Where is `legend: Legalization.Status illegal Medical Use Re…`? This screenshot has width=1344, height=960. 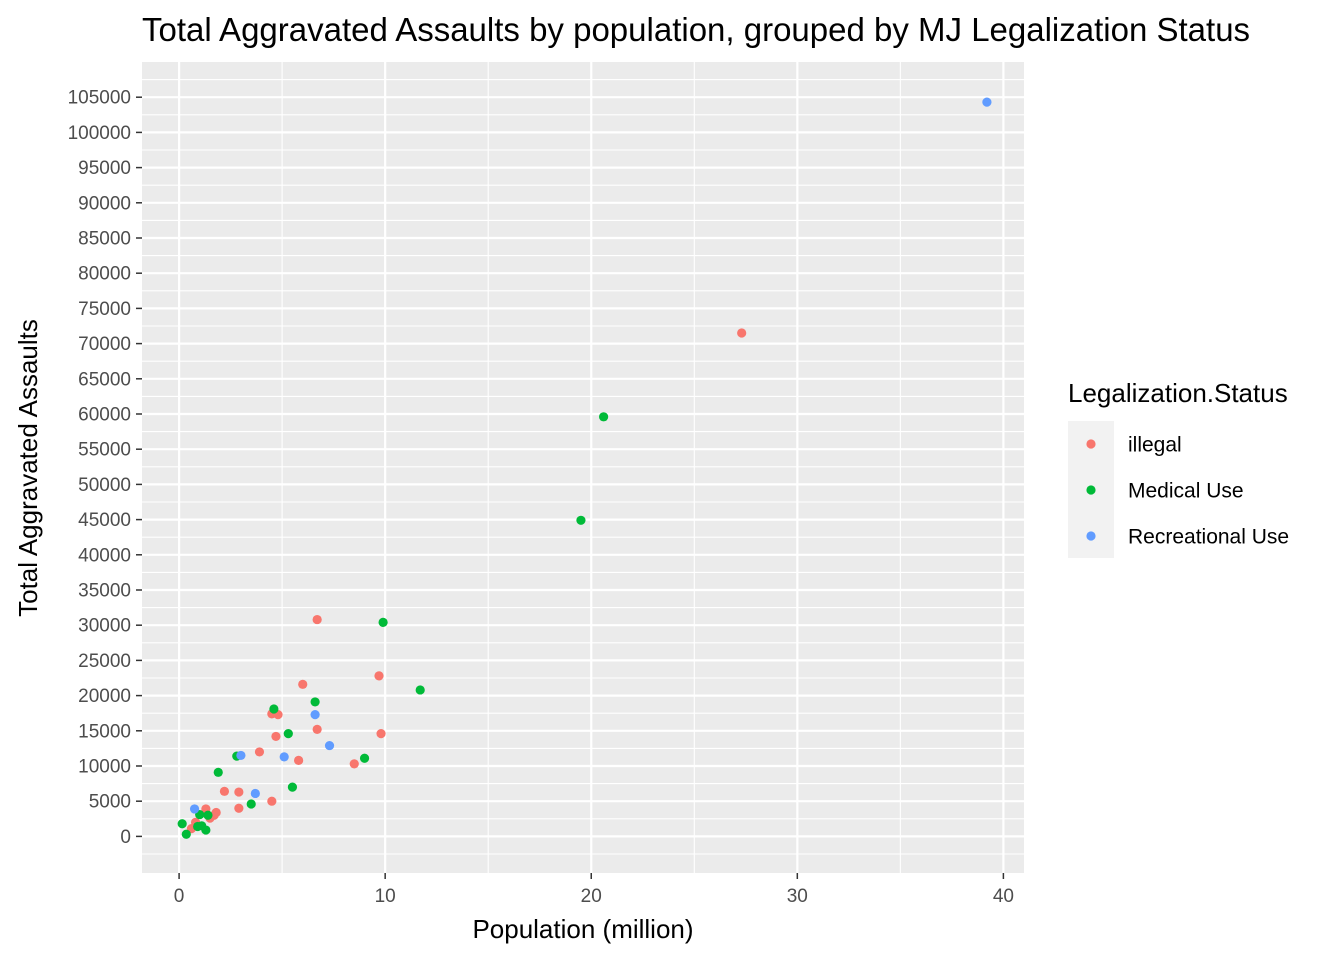
legend: Legalization.Status illegal Medical Use Re… is located at coordinates (1178, 468).